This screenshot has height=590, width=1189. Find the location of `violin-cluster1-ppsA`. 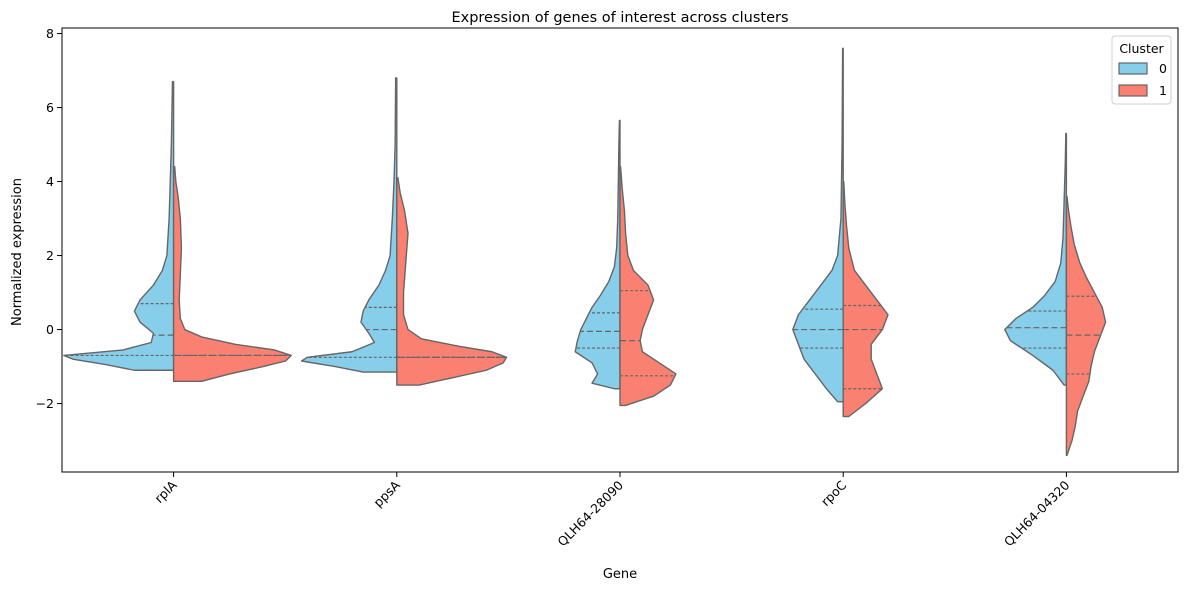

violin-cluster1-ppsA is located at coordinates (452, 281).